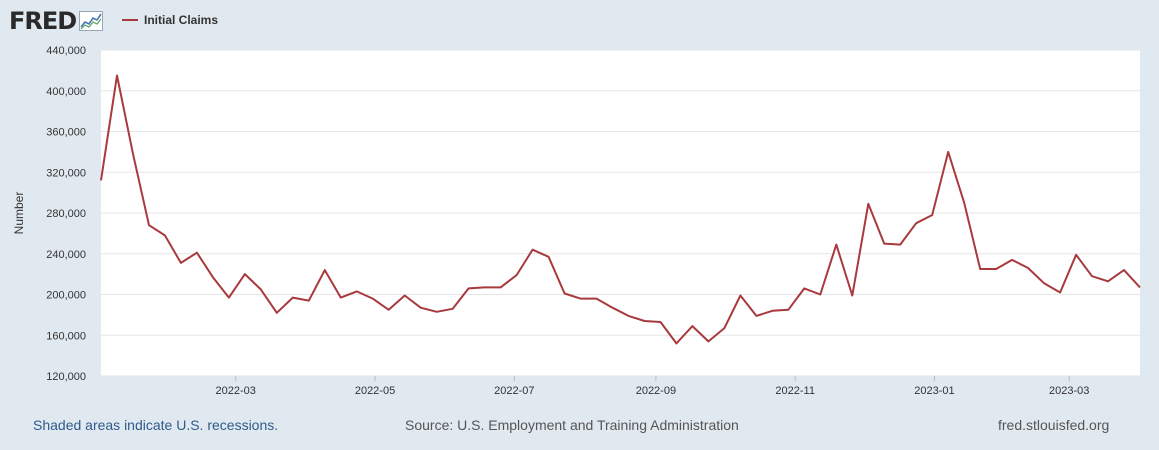  Describe the element at coordinates (43, 21) in the screenshot. I see `fred-logo-text: FRED` at that location.